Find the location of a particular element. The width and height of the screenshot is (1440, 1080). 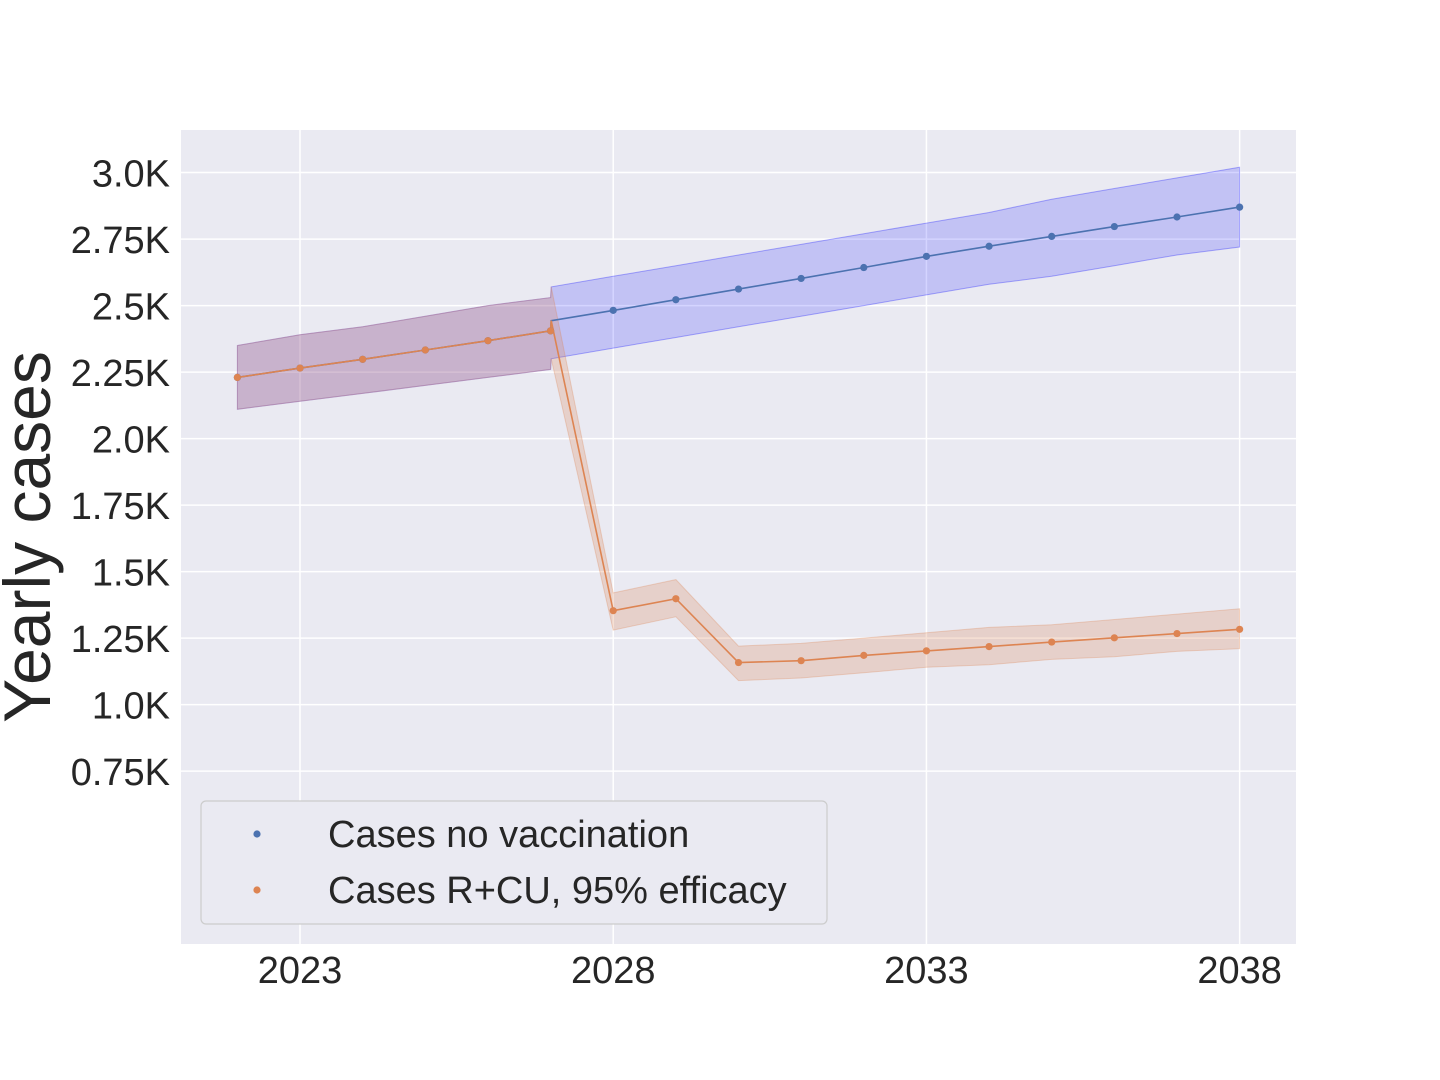

y-tick-label: 3.0K is located at coordinates (131, 175).